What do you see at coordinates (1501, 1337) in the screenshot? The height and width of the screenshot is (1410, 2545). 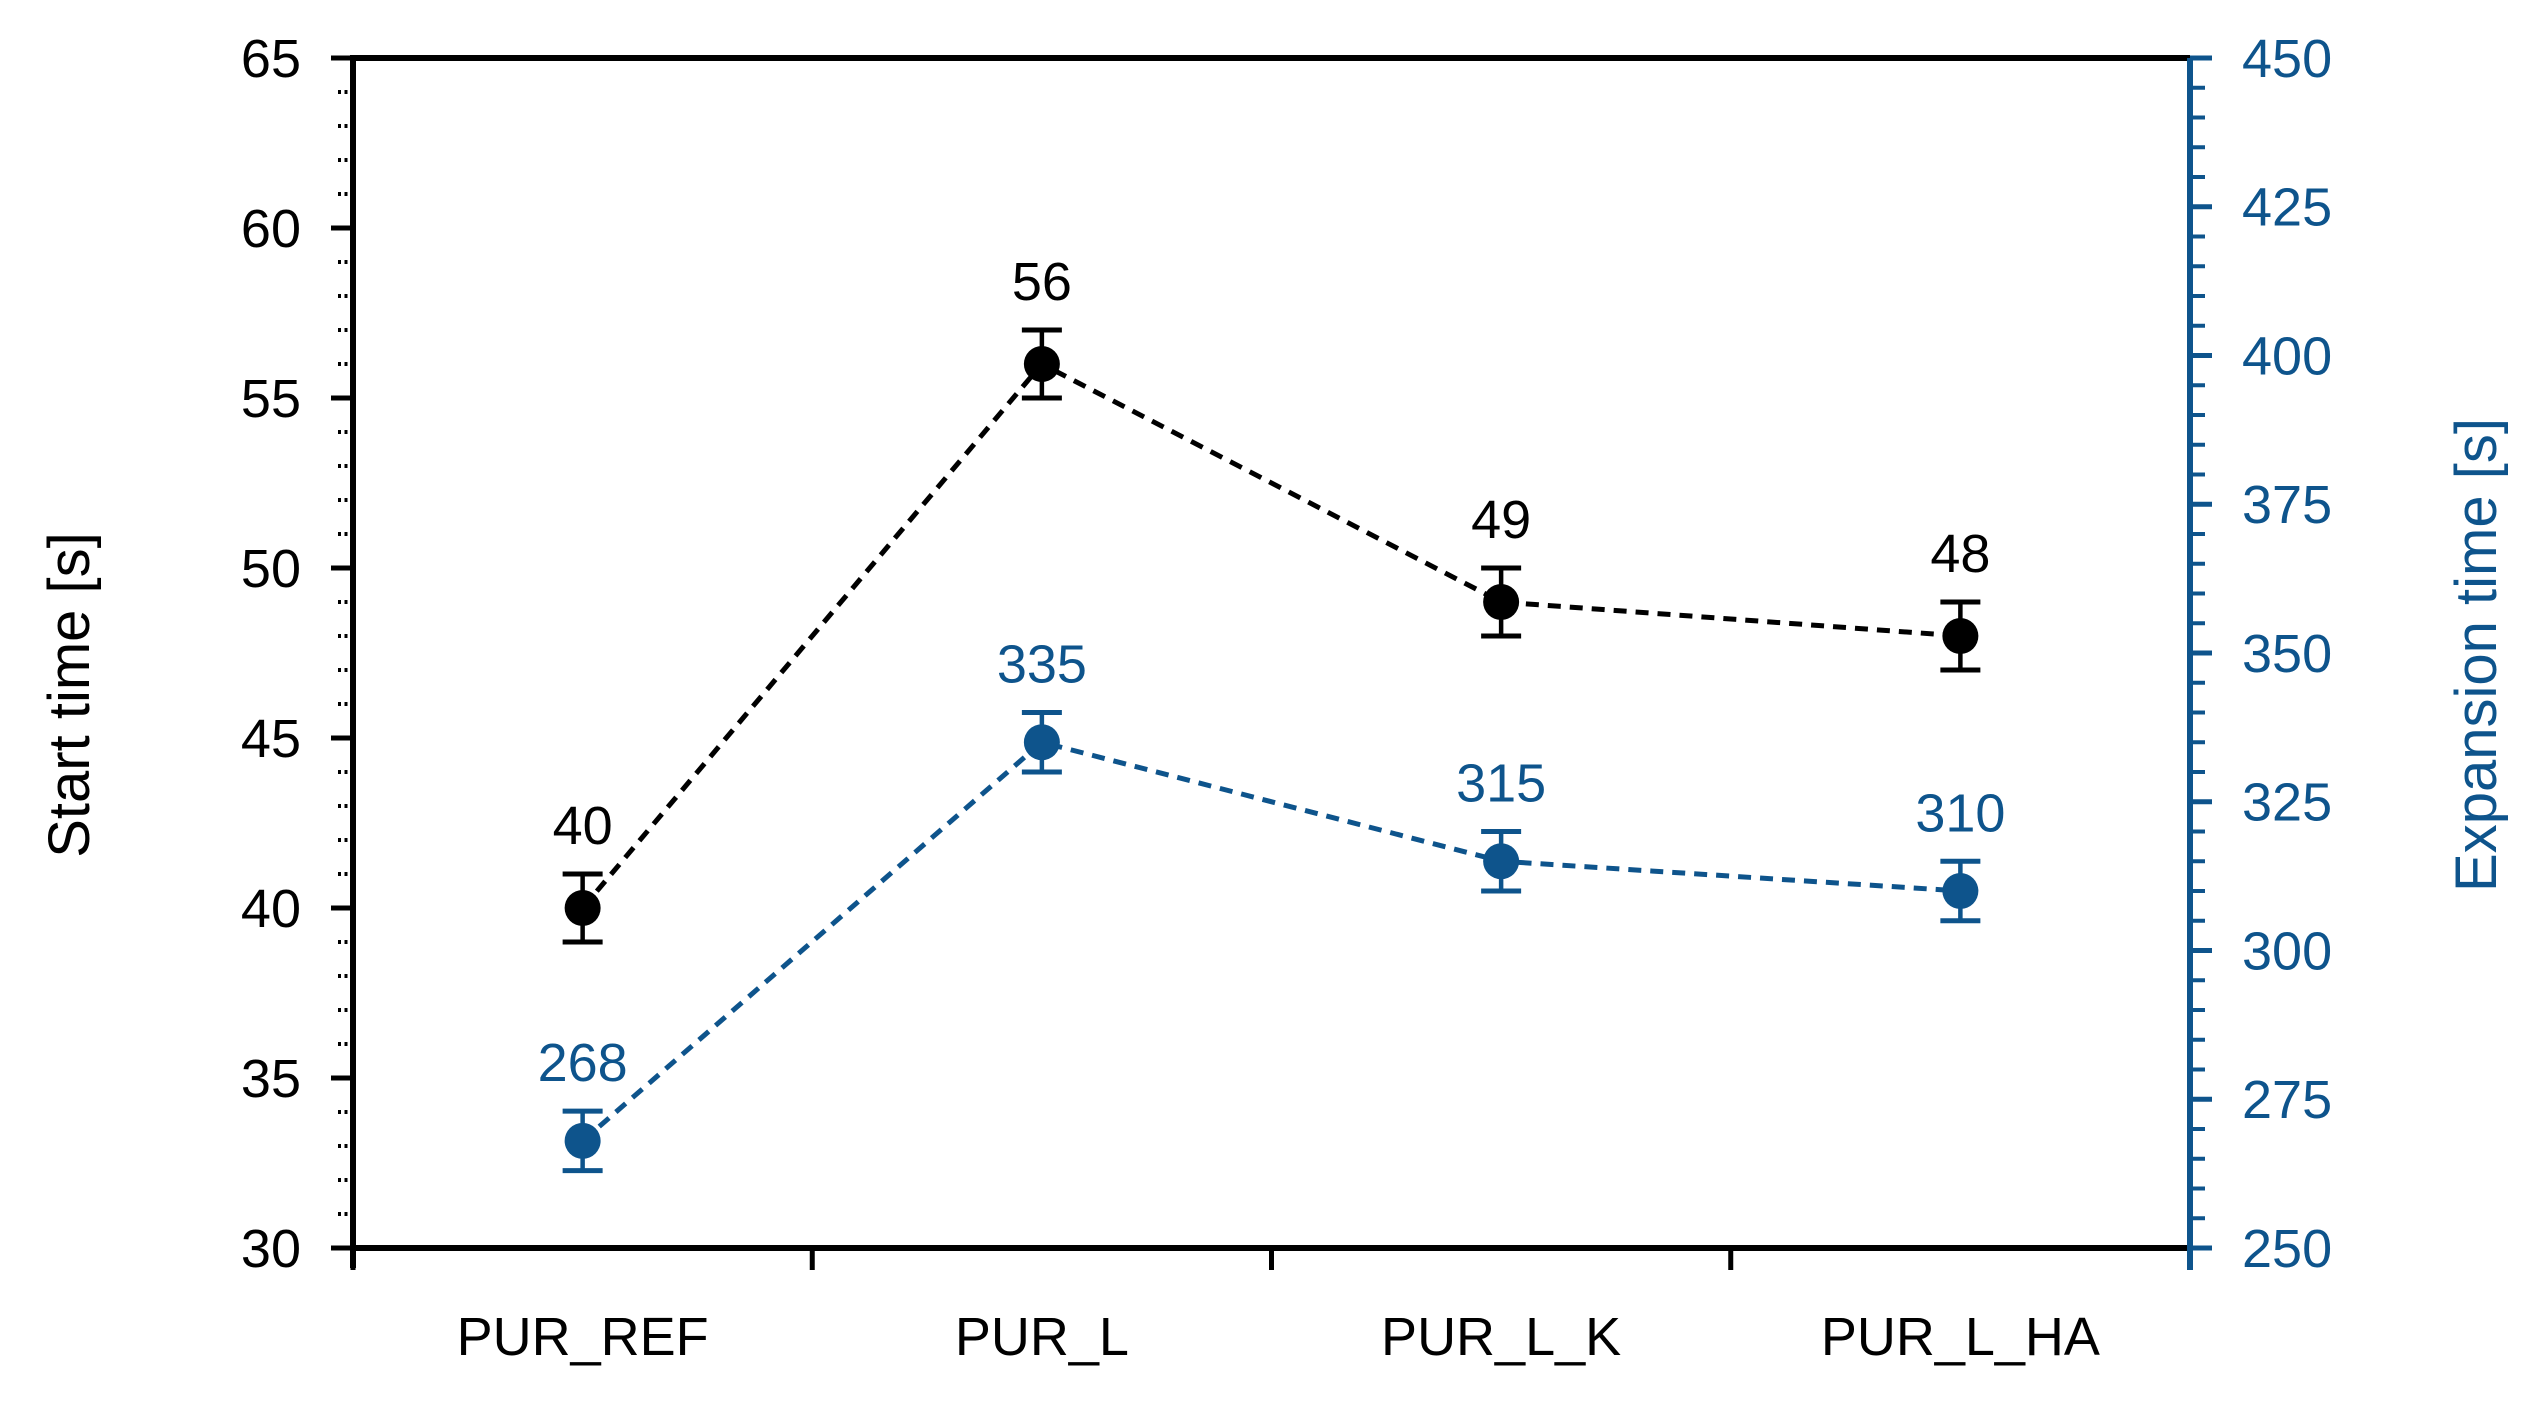 I see `category-label: PUR_L_K` at bounding box center [1501, 1337].